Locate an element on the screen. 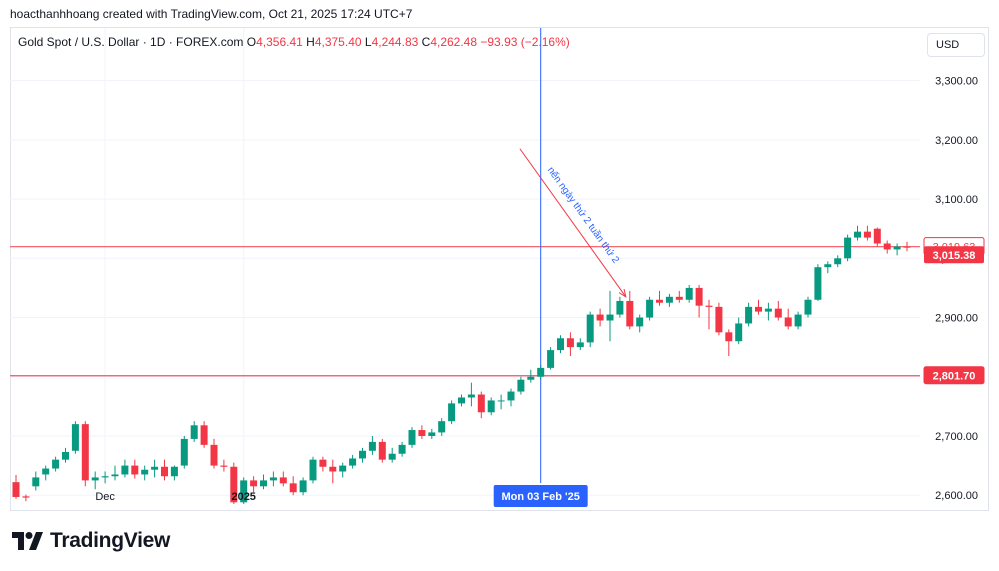 The width and height of the screenshot is (999, 571). y-tick-label: 3,200.00 is located at coordinates (956, 141).